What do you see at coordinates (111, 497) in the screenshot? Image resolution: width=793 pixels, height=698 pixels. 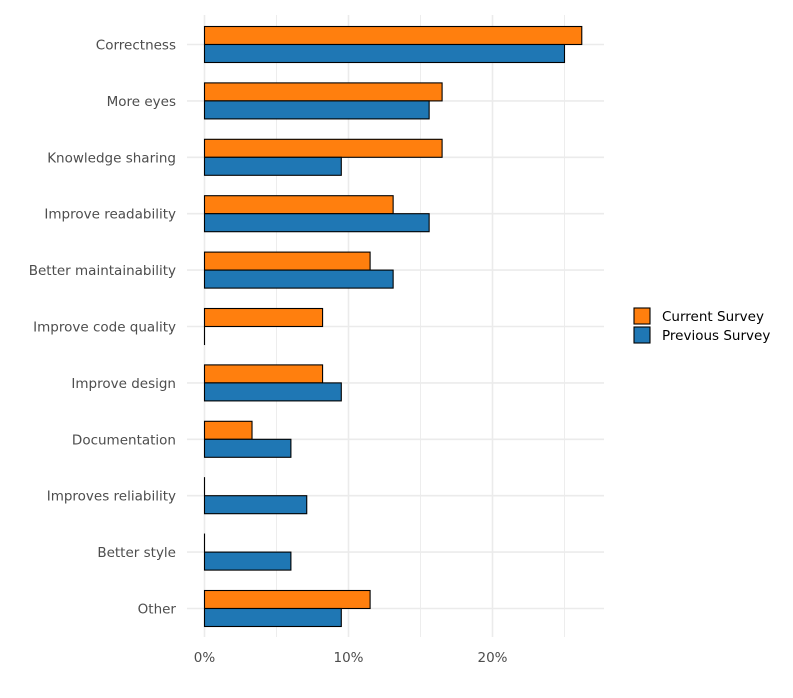 I see `category-label: Improves reliability` at bounding box center [111, 497].